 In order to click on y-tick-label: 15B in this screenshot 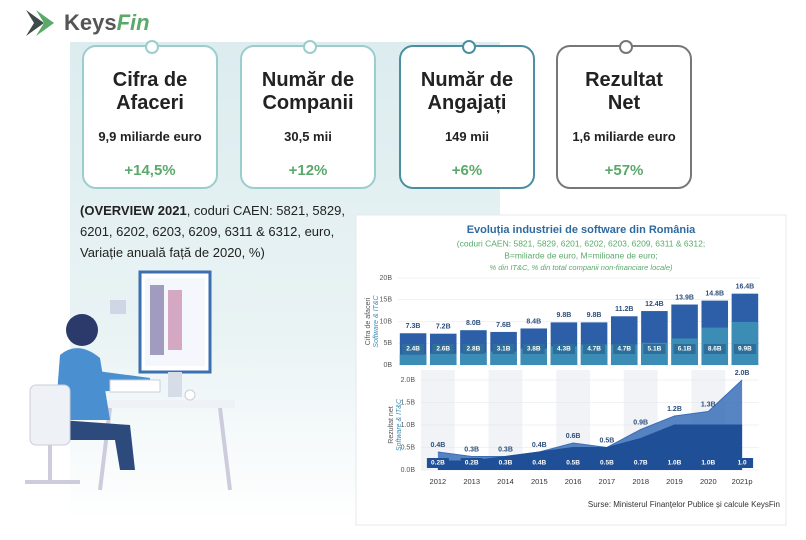, I will do `click(386, 300)`.